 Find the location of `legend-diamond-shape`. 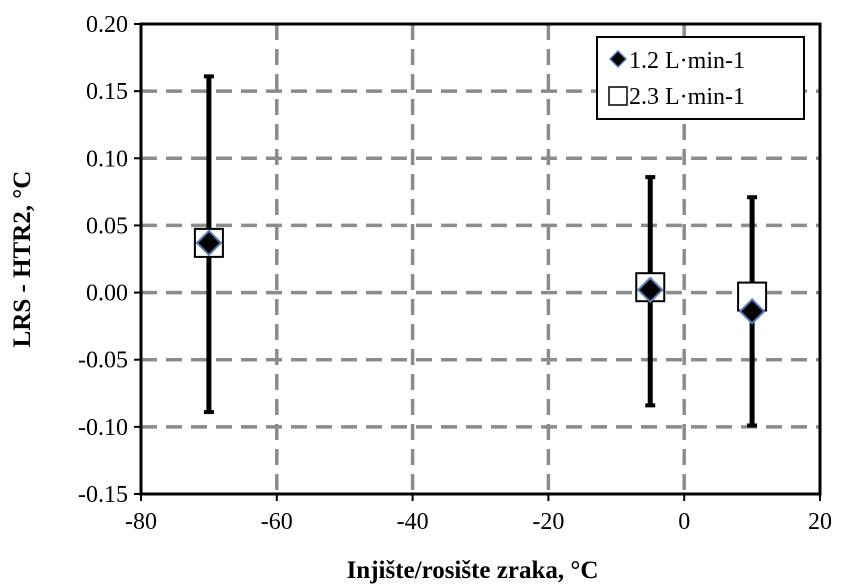

legend-diamond-shape is located at coordinates (618, 59).